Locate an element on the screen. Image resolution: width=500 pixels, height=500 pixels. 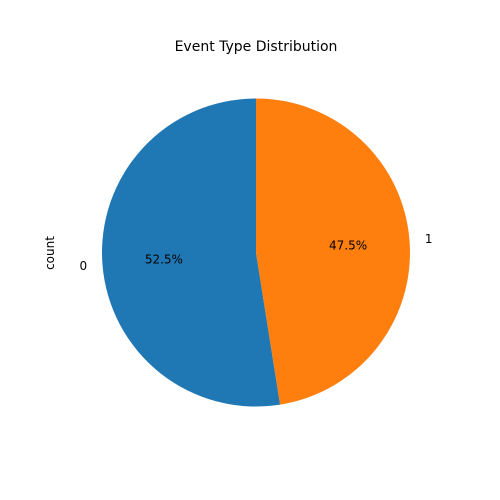
pie-labels: 0 52.5% 1 47.5% is located at coordinates (255, 252).